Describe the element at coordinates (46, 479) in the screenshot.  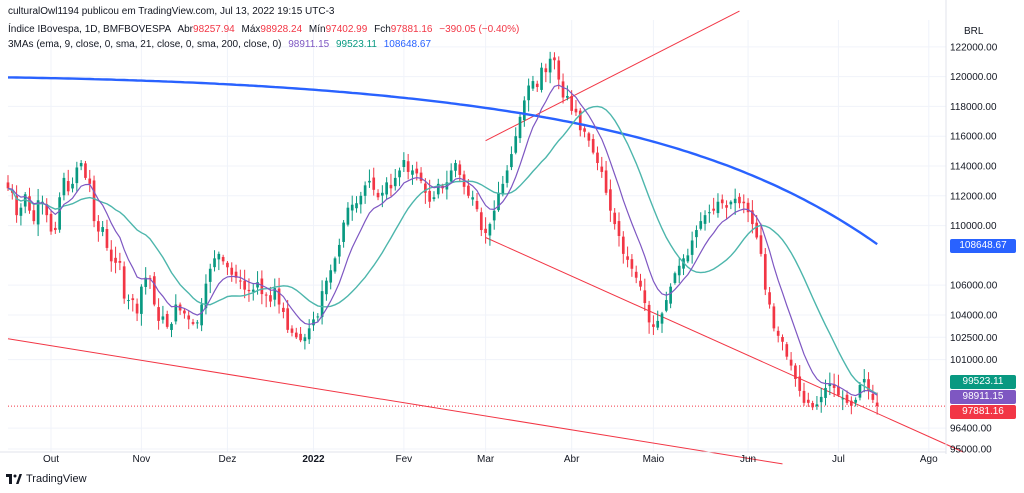
I see `tradingview-footer: TradingView` at that location.